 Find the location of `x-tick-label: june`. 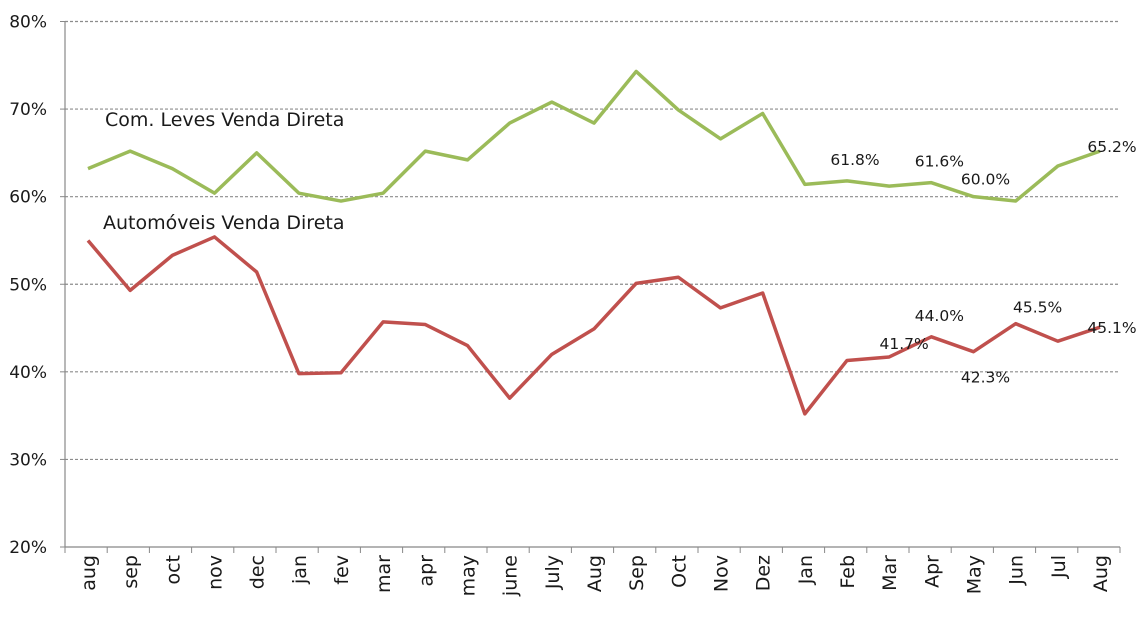

x-tick-label: june is located at coordinates (511, 576).